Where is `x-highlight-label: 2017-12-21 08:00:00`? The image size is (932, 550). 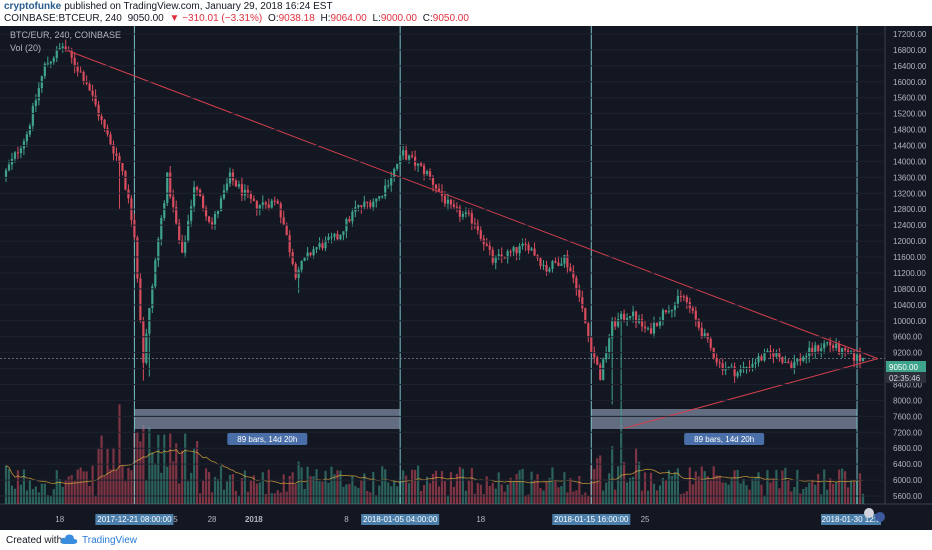
x-highlight-label: 2017-12-21 08:00:00 is located at coordinates (134, 519).